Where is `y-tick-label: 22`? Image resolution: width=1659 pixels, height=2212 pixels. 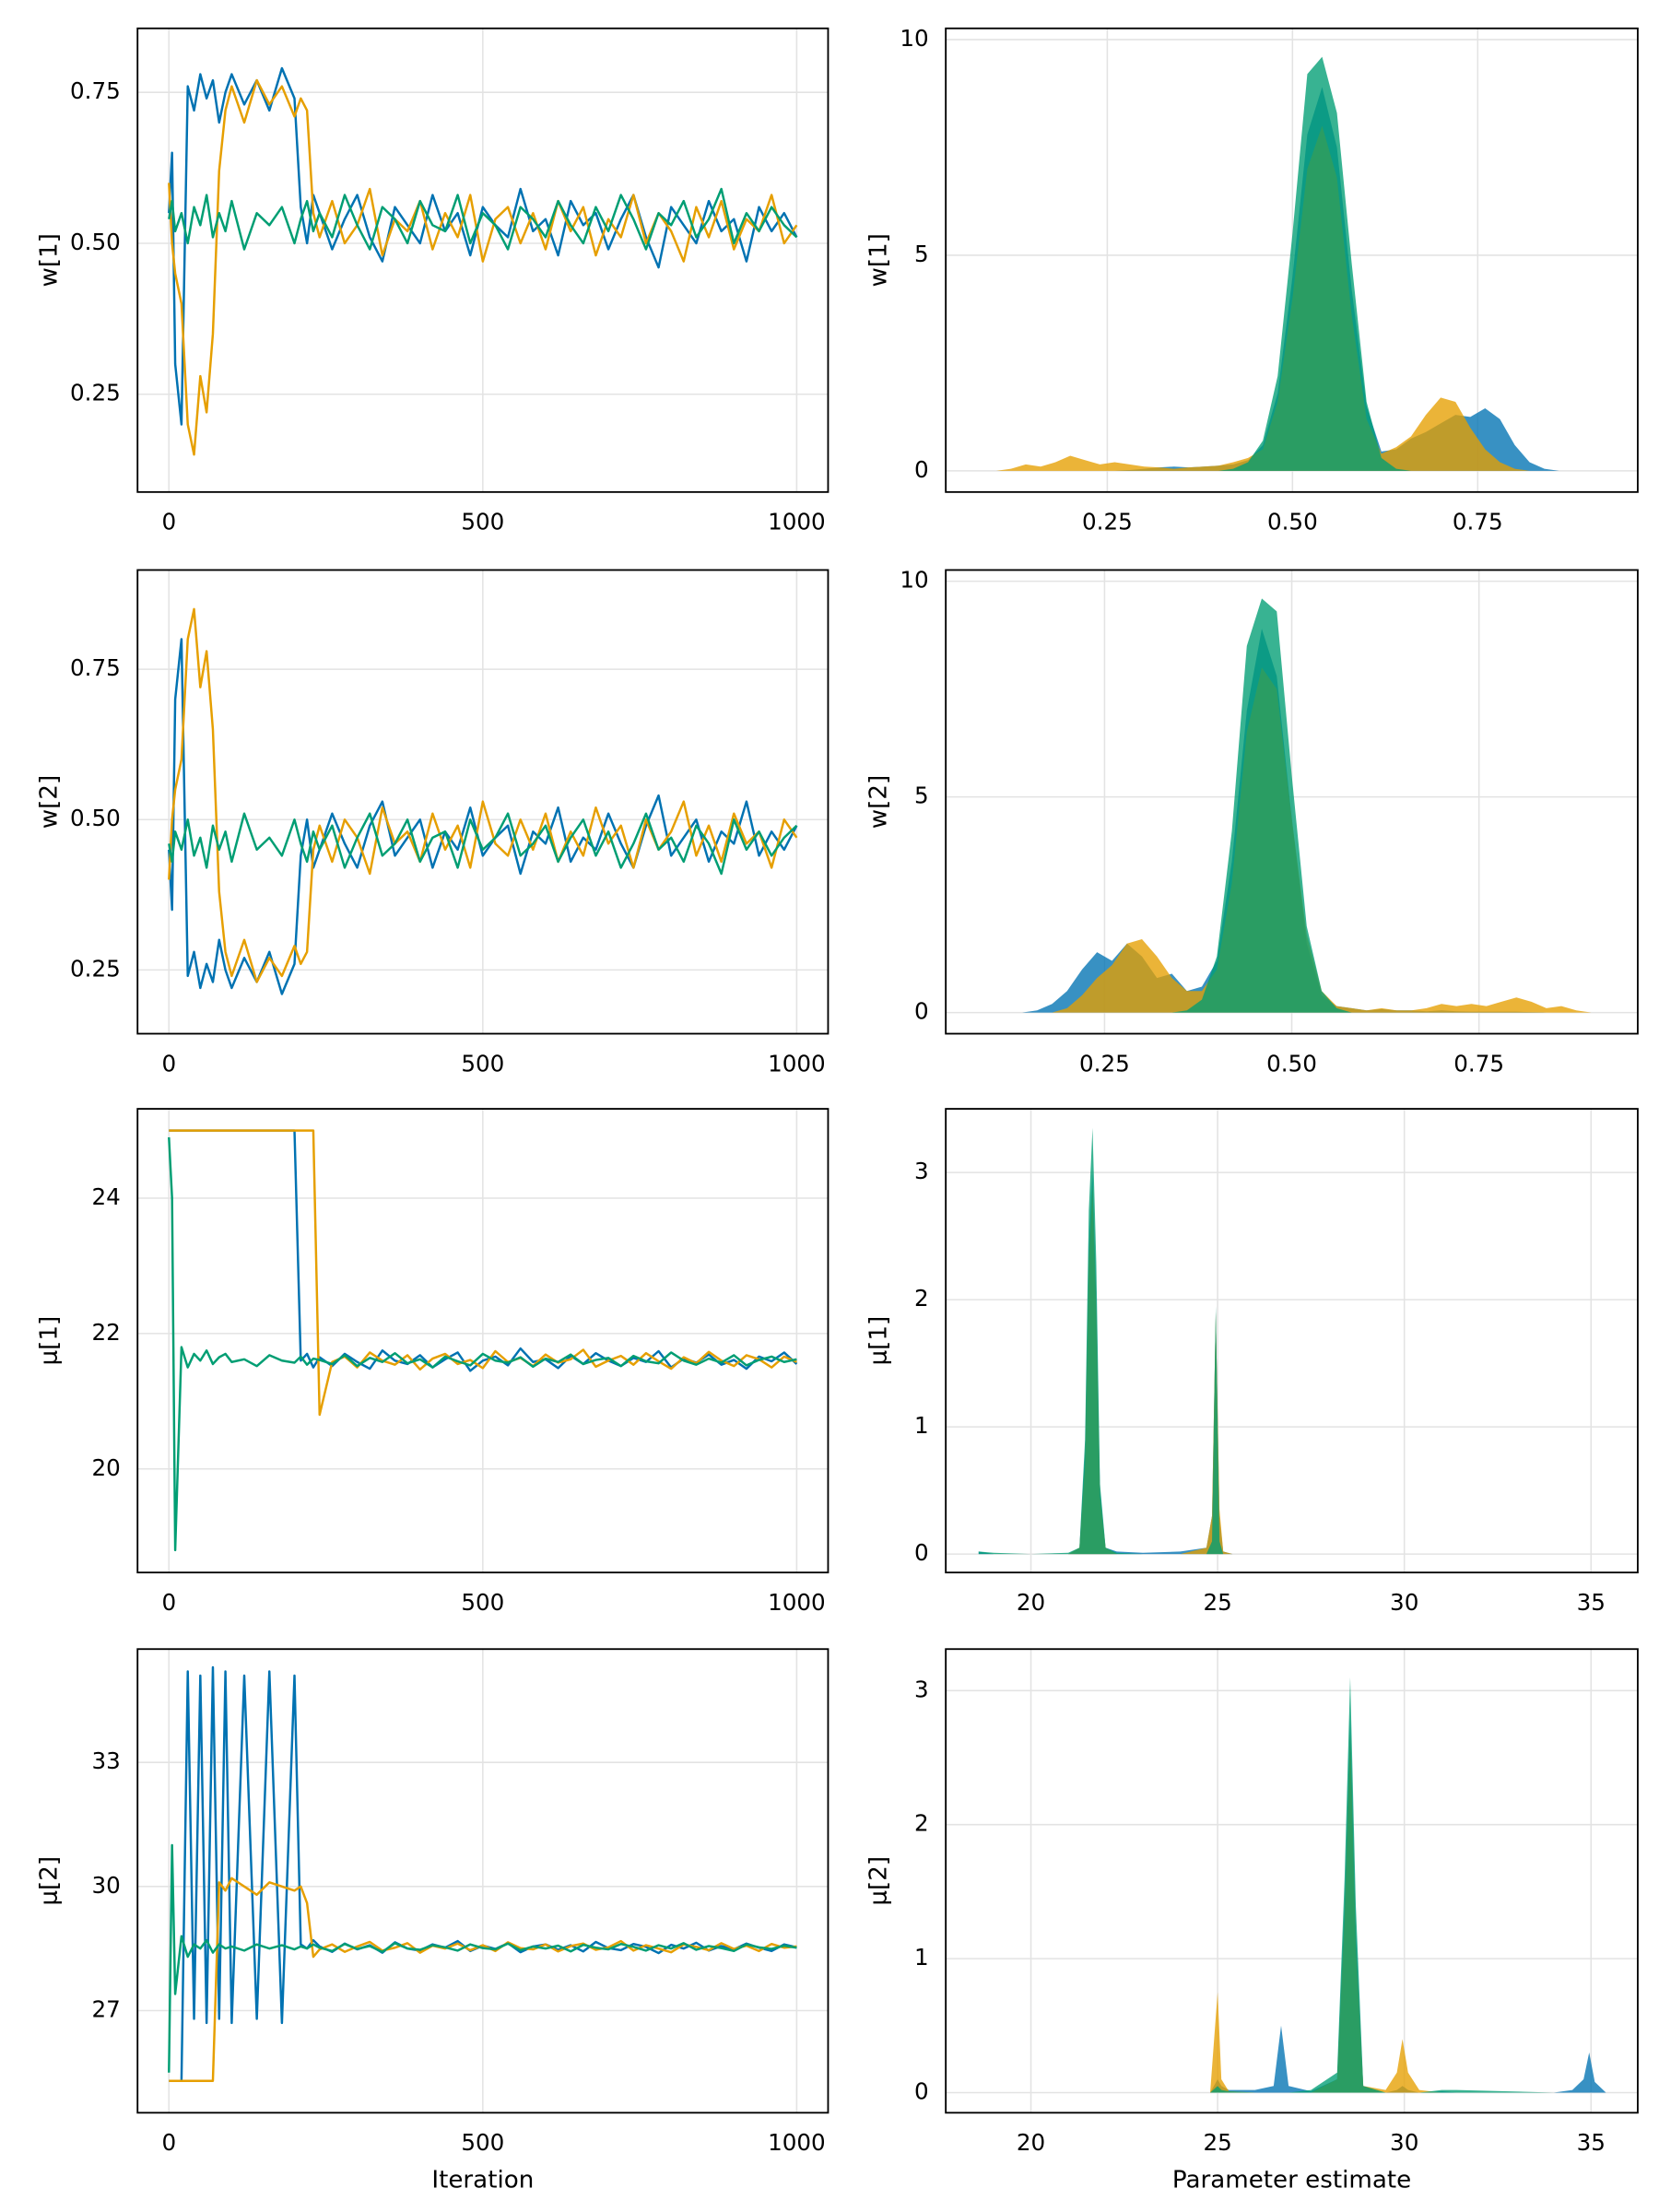 y-tick-label: 22 is located at coordinates (105, 1332).